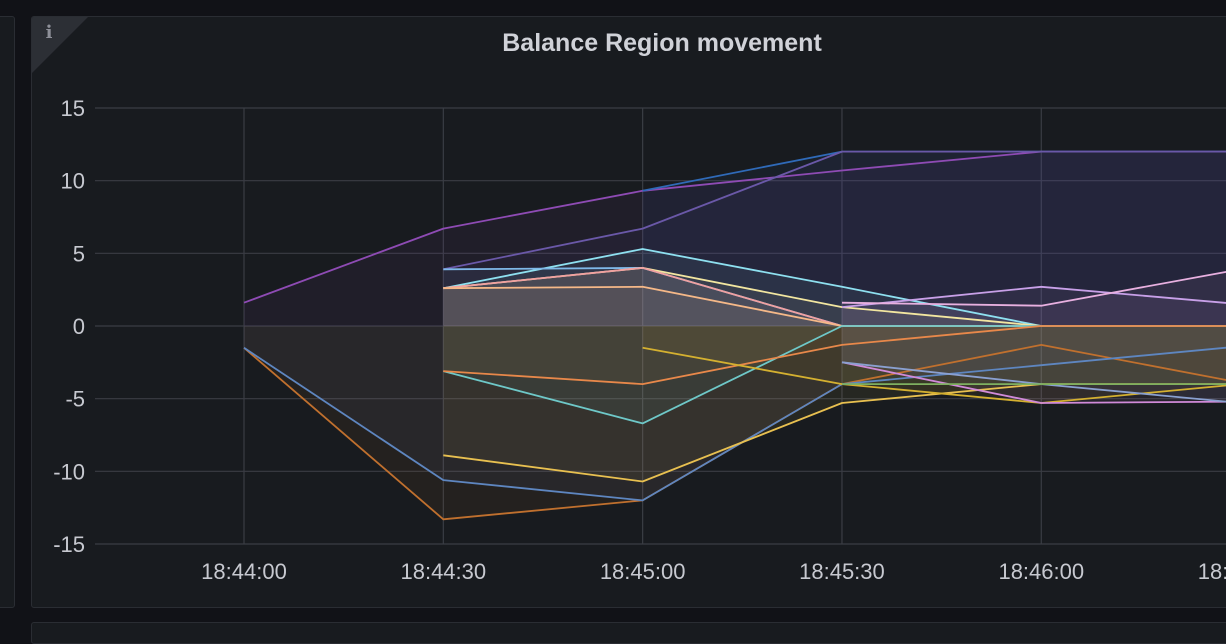  Describe the element at coordinates (662, 43) in the screenshot. I see `panel-title: Balance Region movement` at that location.